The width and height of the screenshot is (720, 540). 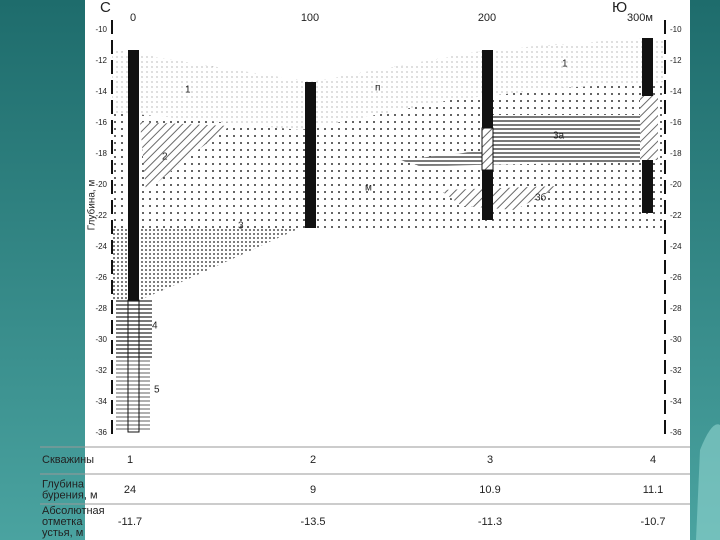 What do you see at coordinates (490, 522) in the screenshot?
I see `cell: -11.3` at bounding box center [490, 522].